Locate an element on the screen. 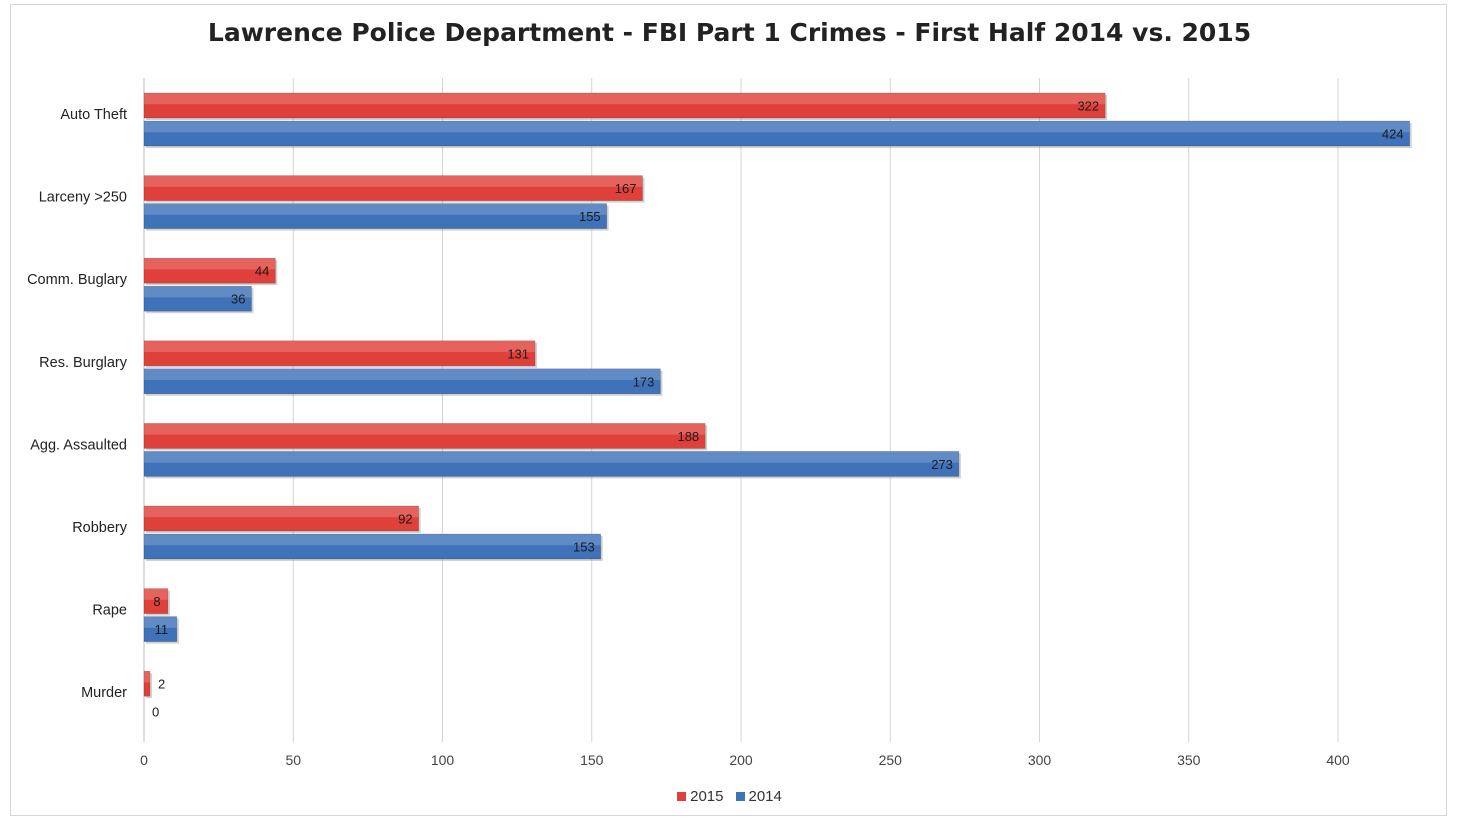 The image size is (1459, 821). category-label: Robbery is located at coordinates (100, 528).